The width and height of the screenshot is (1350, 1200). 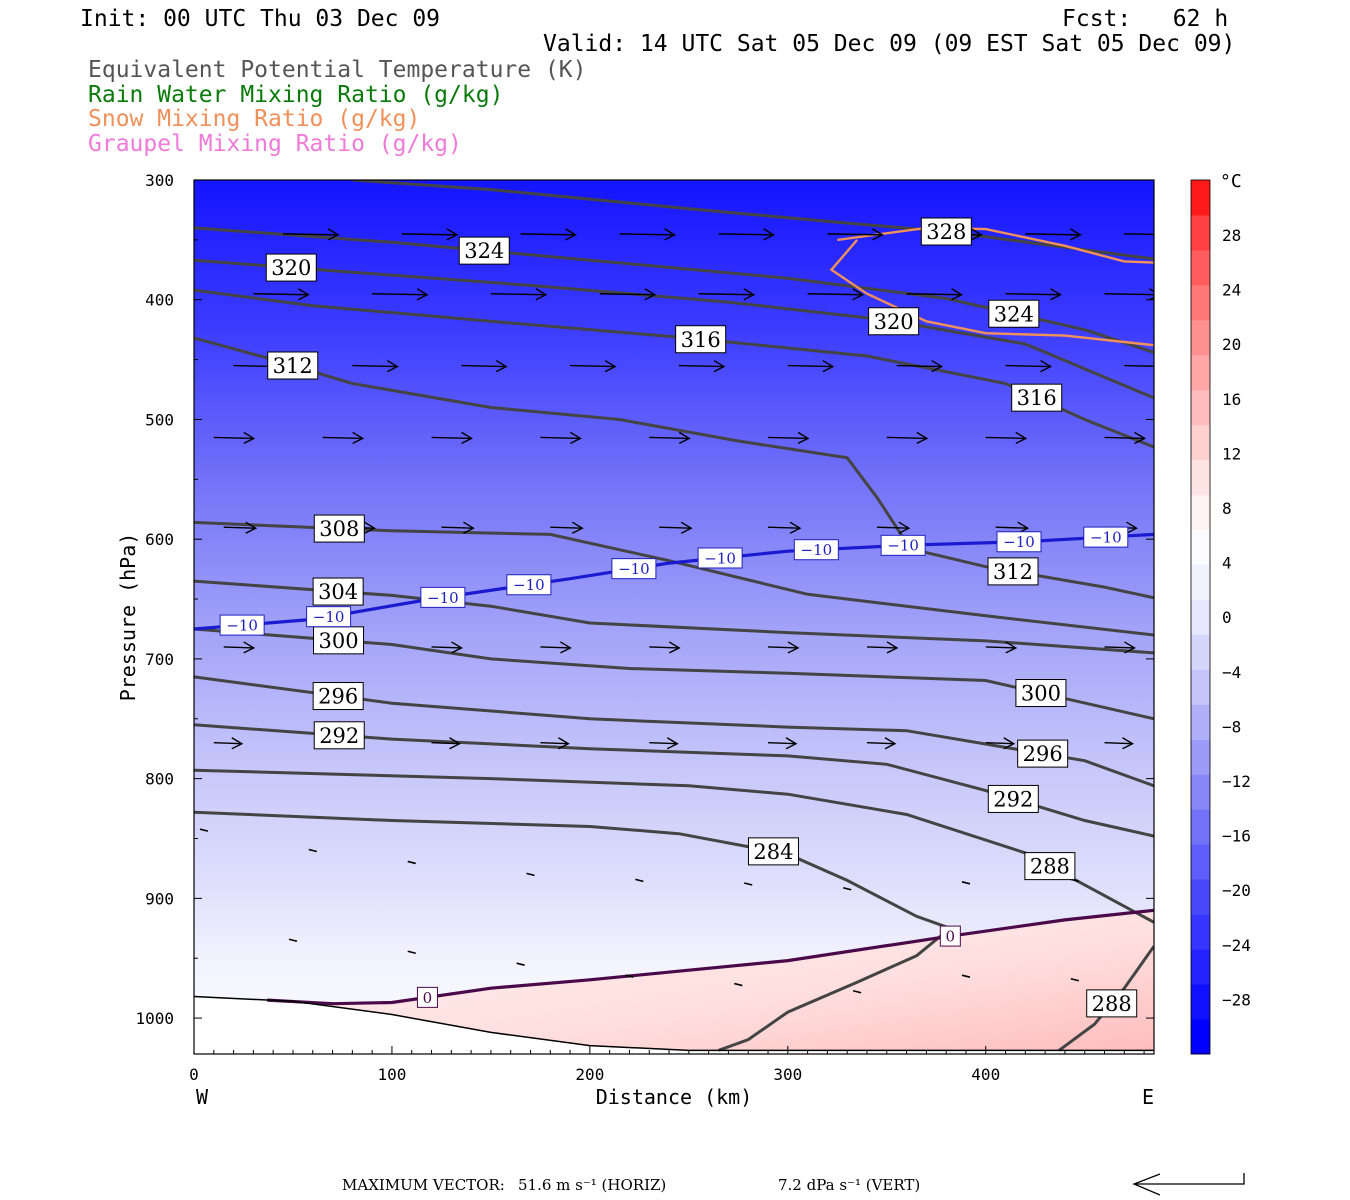 I want to click on east-label: E, so click(x=1148, y=1097).